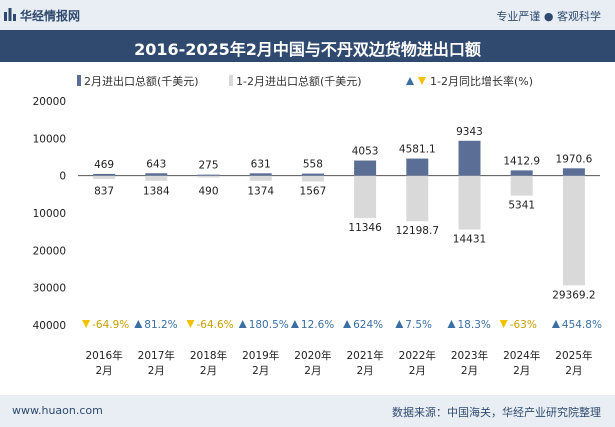  Describe the element at coordinates (231, 80) in the screenshot. I see `legend-swatch-ytd` at that location.